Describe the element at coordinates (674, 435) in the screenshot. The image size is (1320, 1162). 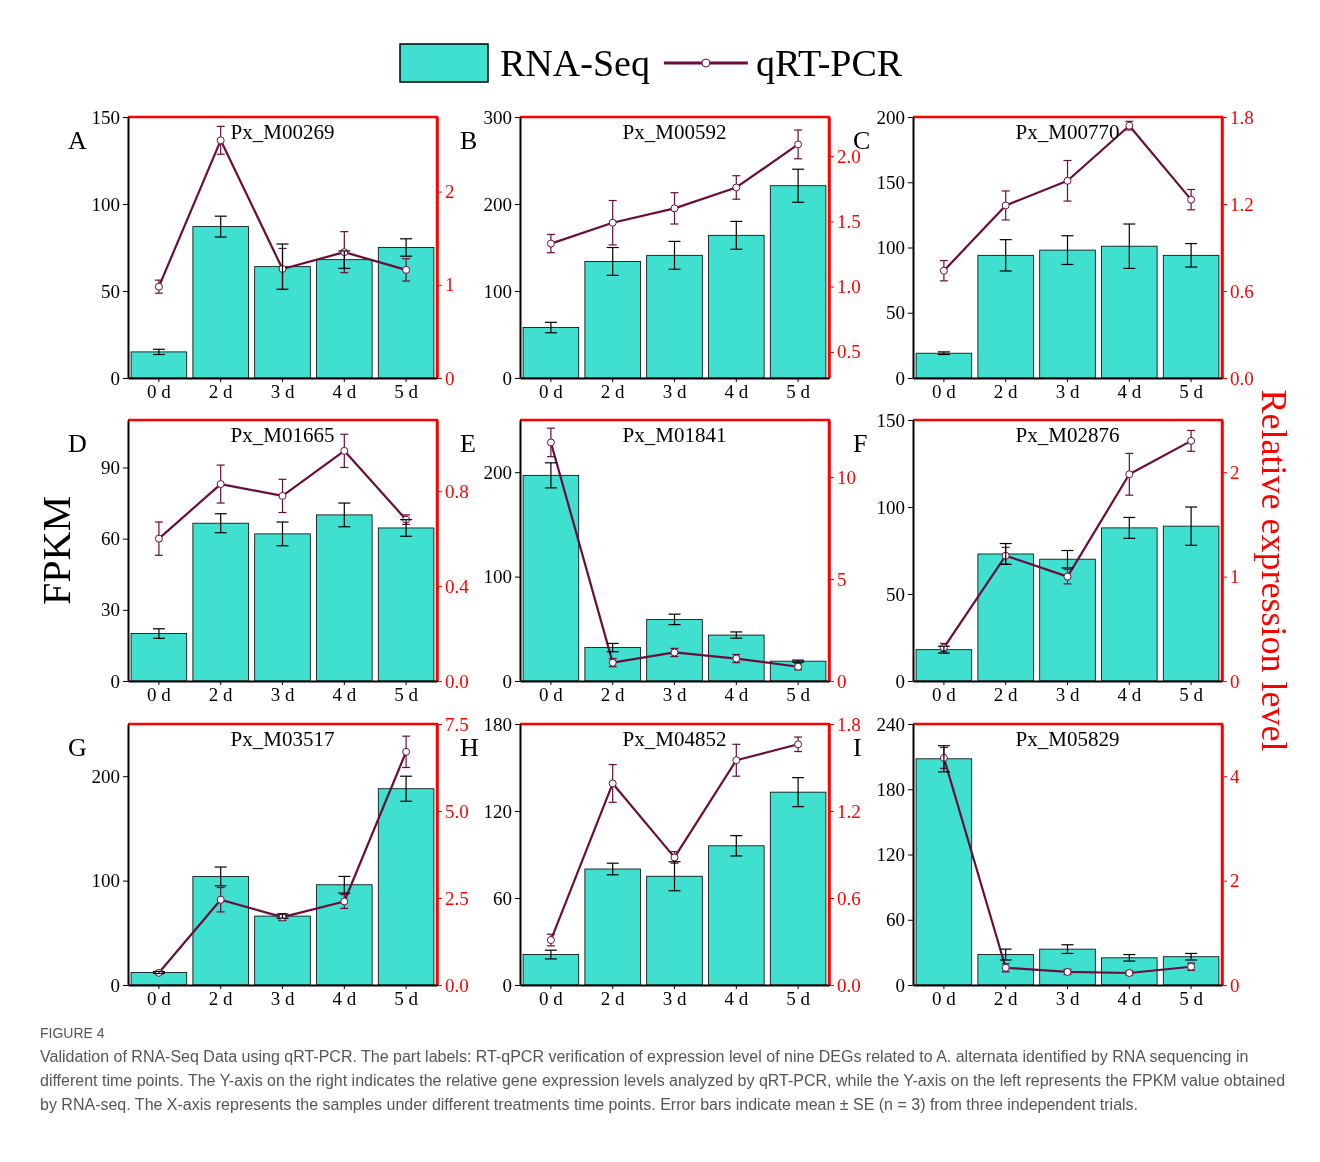
I see `chart-title: Px_M01841` at that location.